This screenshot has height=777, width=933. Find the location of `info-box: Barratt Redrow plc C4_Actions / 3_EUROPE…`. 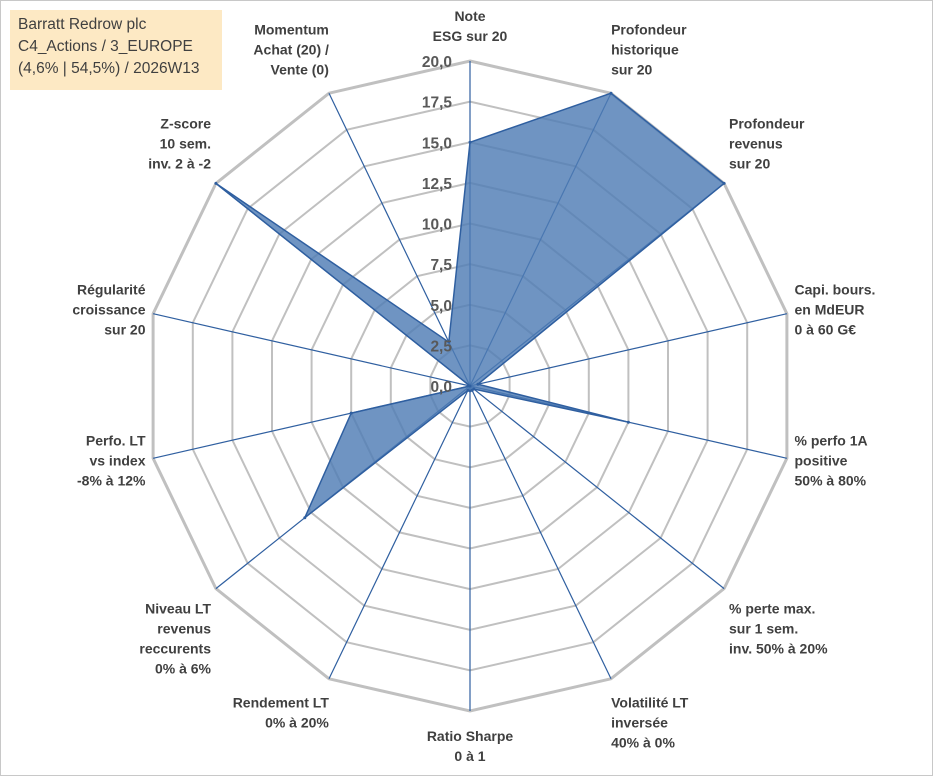

info-box: Barratt Redrow plc C4_Actions / 3_EUROPE… is located at coordinates (116, 50).